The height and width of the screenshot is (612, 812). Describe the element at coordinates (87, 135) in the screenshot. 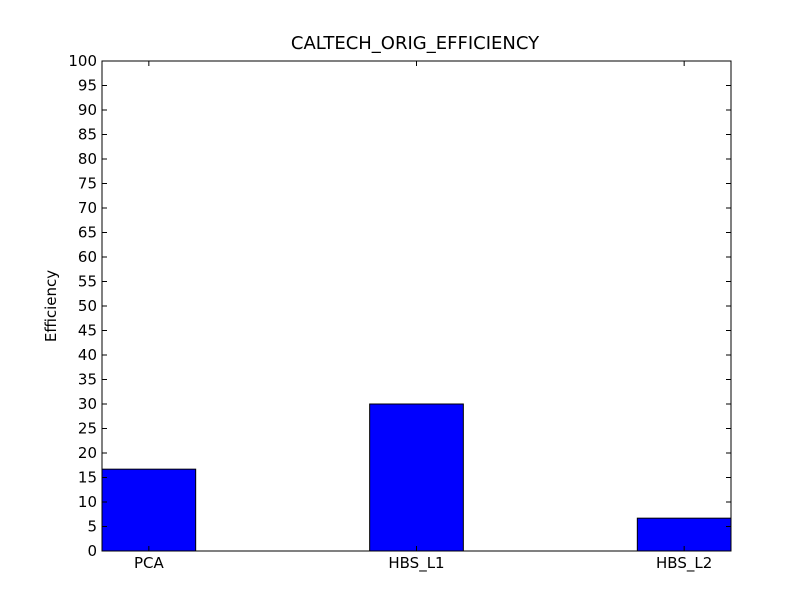

I see `y-tick-label: 85` at that location.